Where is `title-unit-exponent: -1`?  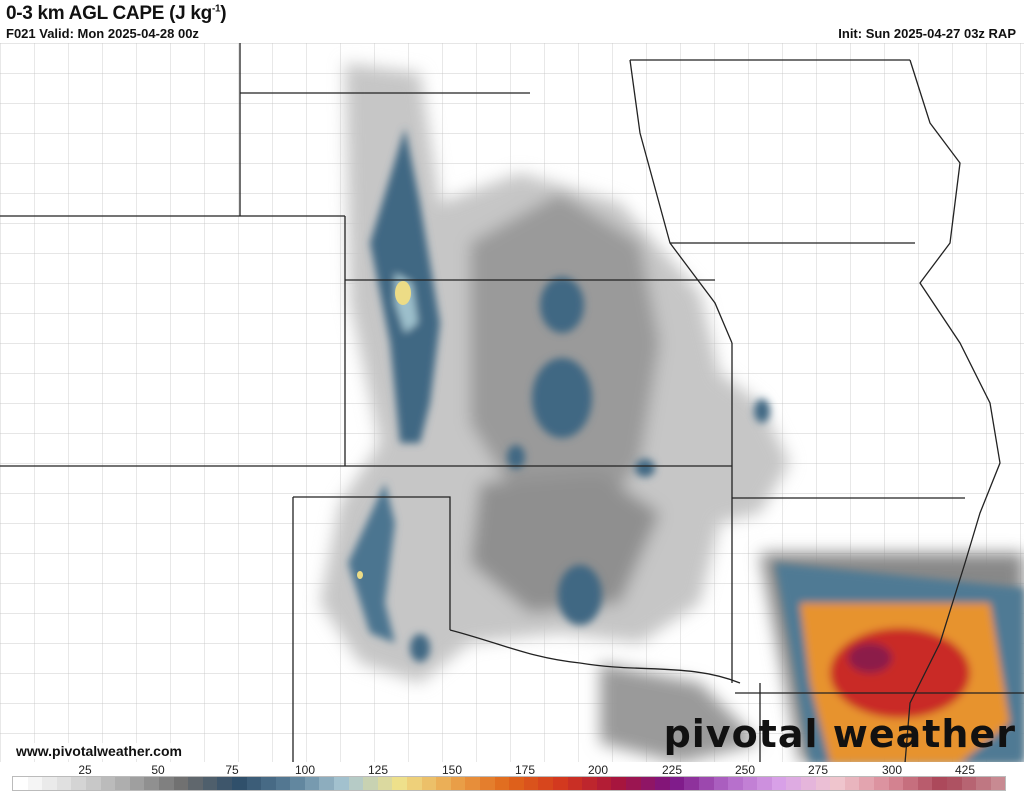 title-unit-exponent: -1 is located at coordinates (216, 9).